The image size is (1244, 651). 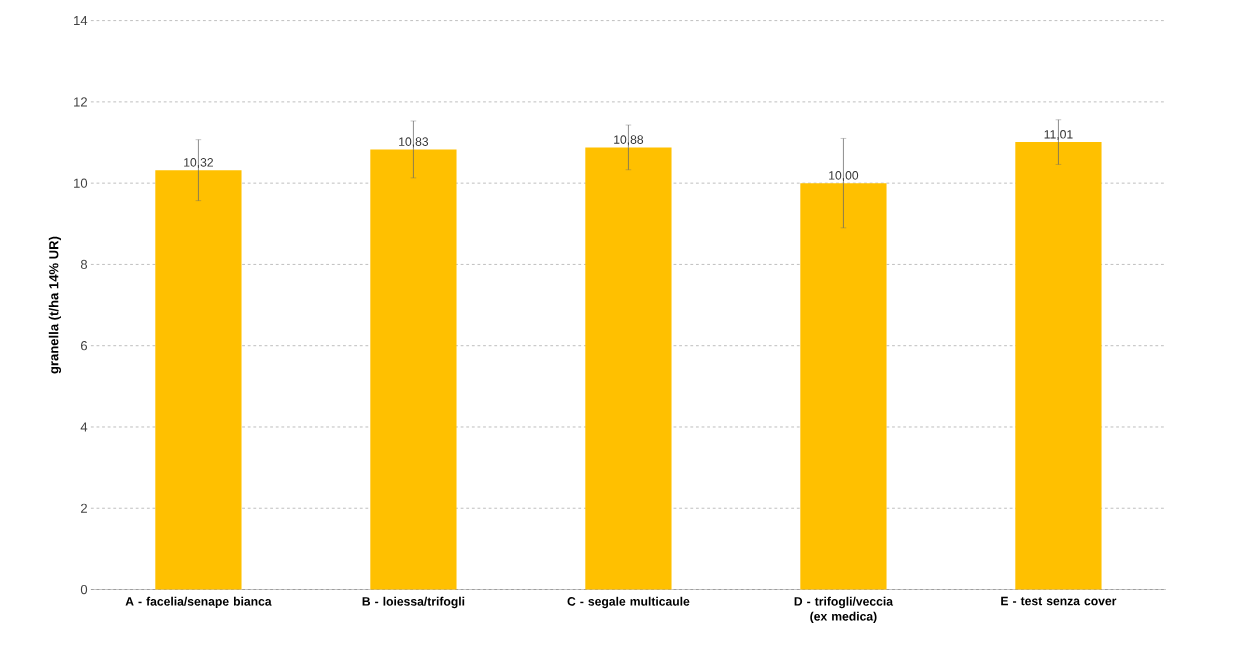 I want to click on x-tick-label: E - test senza cover, so click(x=1059, y=601).